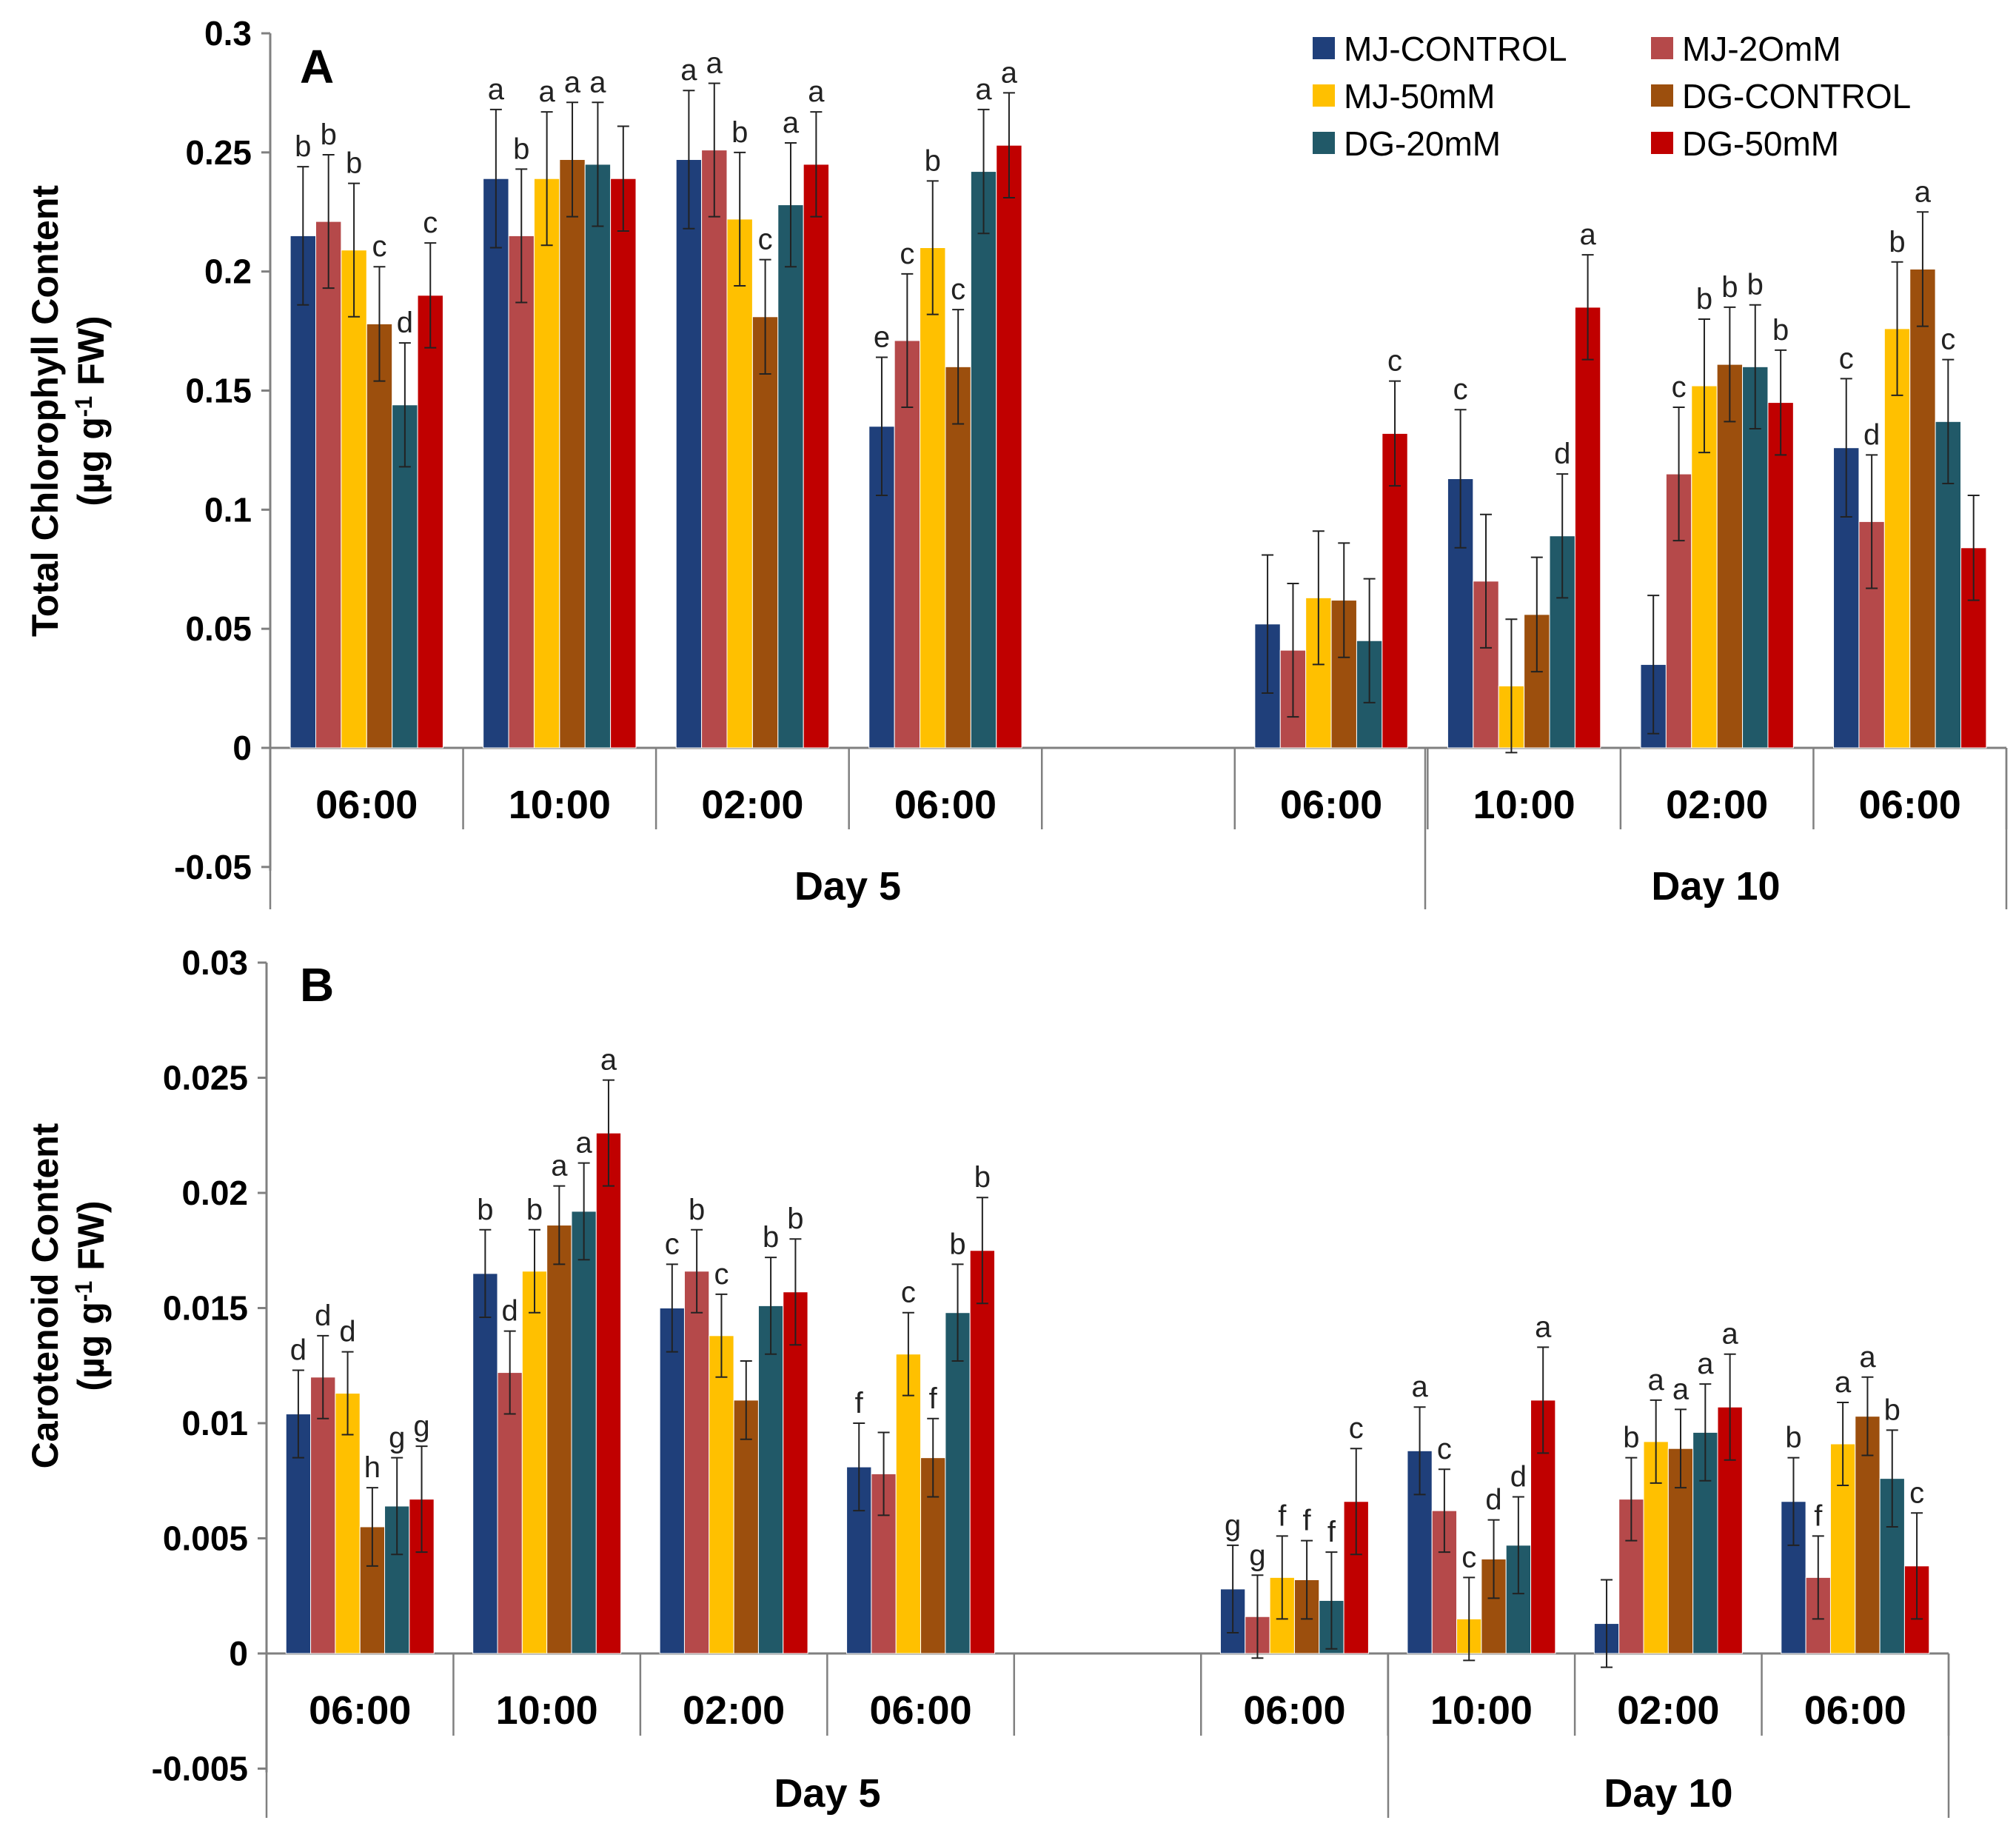 The image size is (2016, 1826). Describe the element at coordinates (205, 1308) in the screenshot. I see `y-tick-label: 0.015` at that location.